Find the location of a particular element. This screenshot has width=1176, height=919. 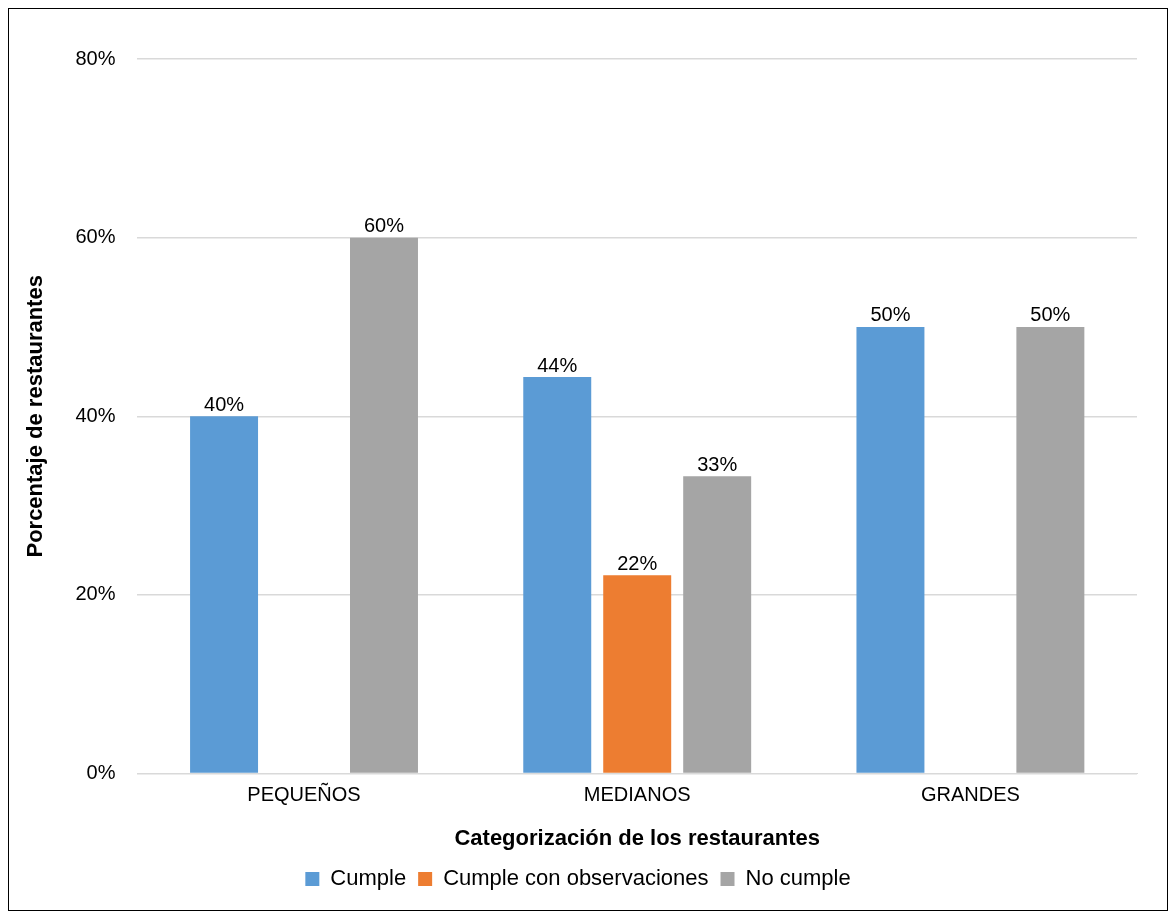

x-tick-label: PEQUEÑOS is located at coordinates (304, 794).